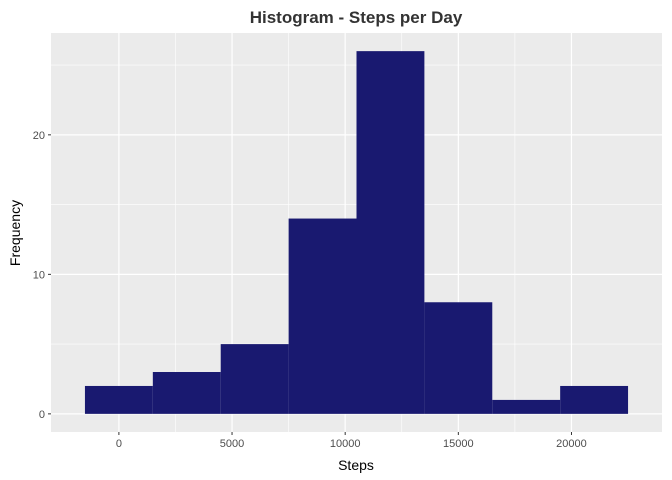 The width and height of the screenshot is (672, 480). I want to click on x-tick-label: 15000, so click(458, 444).